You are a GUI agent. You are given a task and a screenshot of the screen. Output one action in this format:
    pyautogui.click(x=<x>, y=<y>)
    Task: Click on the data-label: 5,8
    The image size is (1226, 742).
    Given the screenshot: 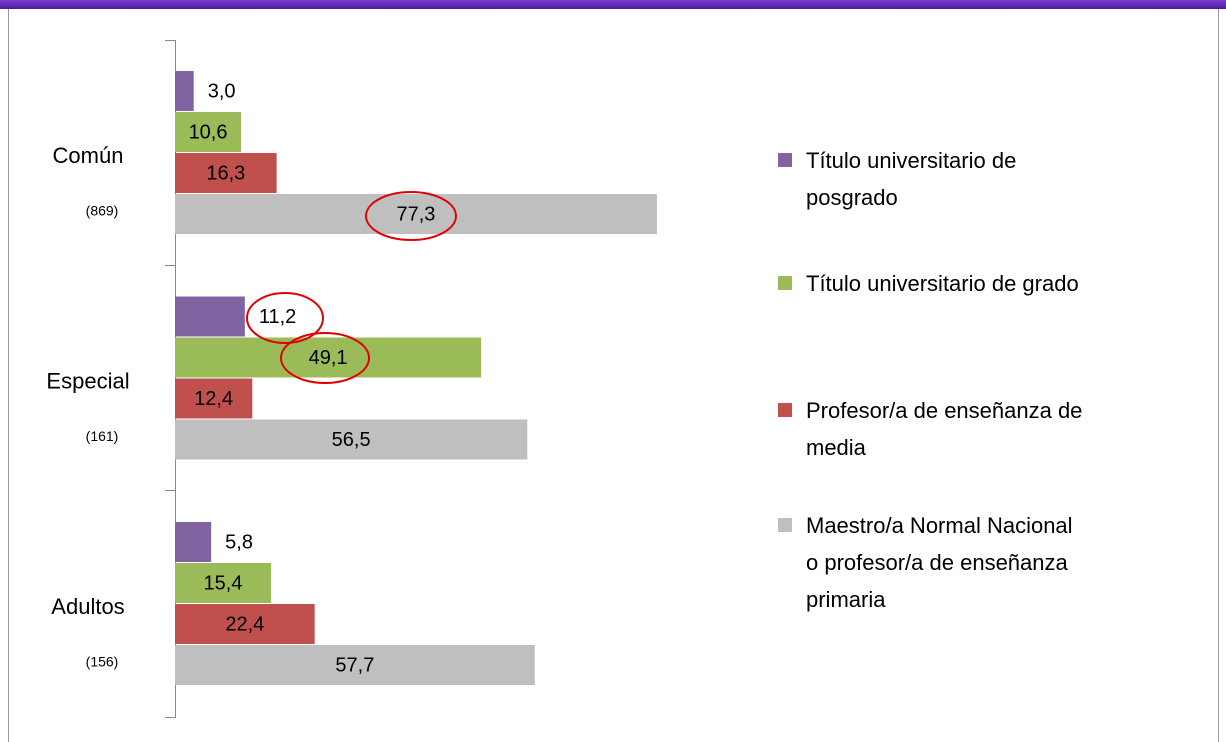 What is the action you would take?
    pyautogui.click(x=239, y=542)
    